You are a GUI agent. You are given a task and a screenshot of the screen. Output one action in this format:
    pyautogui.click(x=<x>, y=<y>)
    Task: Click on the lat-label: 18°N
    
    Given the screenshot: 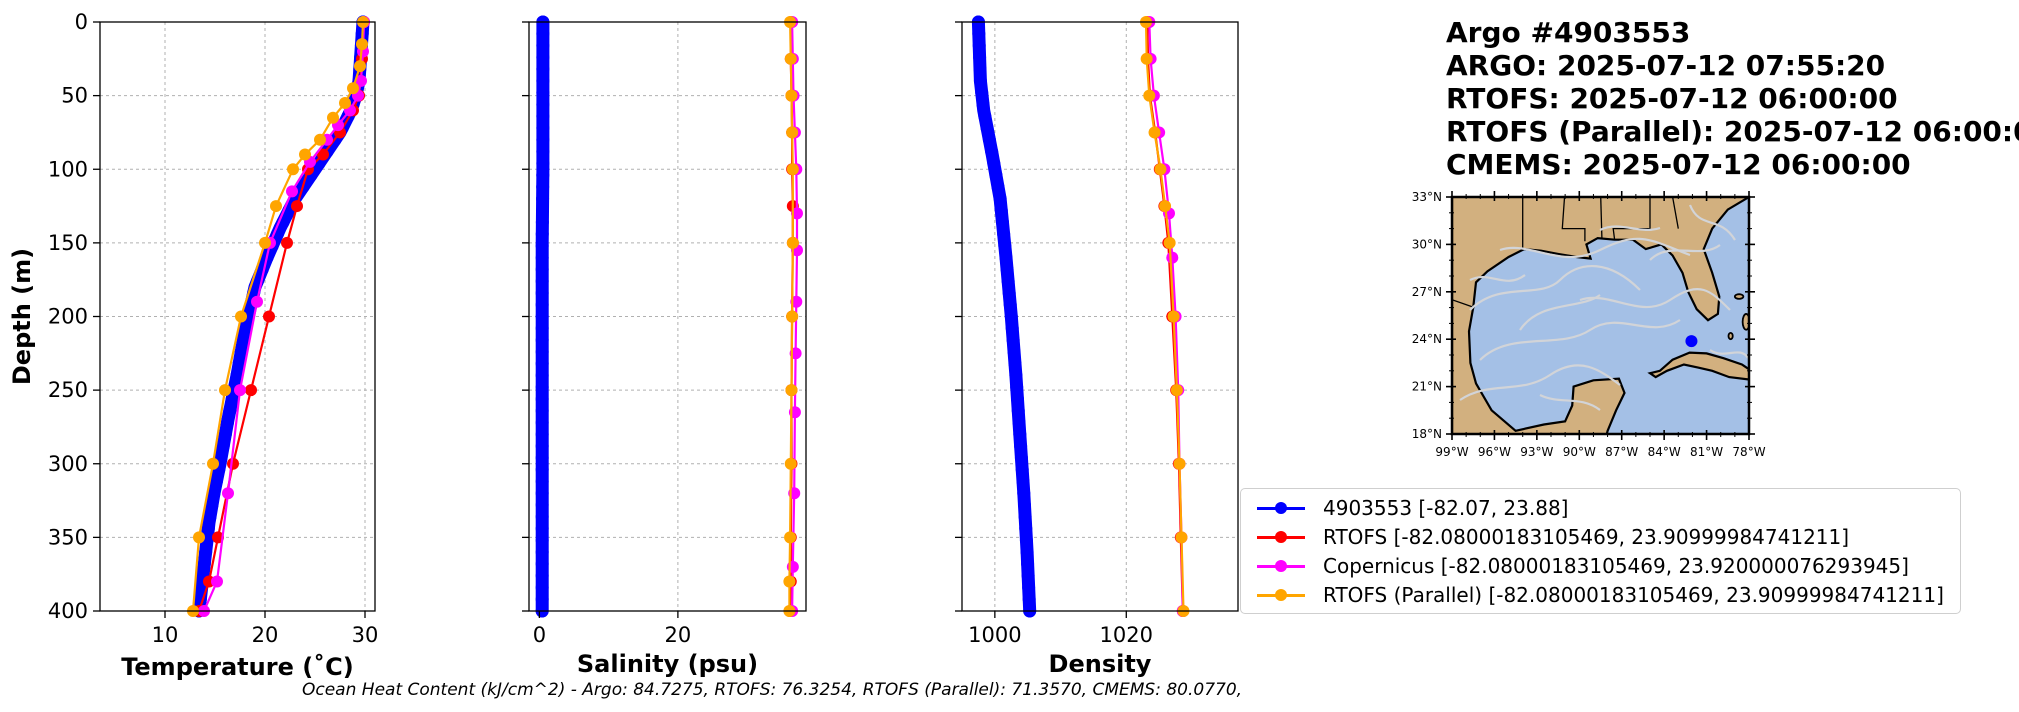 What is the action you would take?
    pyautogui.click(x=1427, y=434)
    